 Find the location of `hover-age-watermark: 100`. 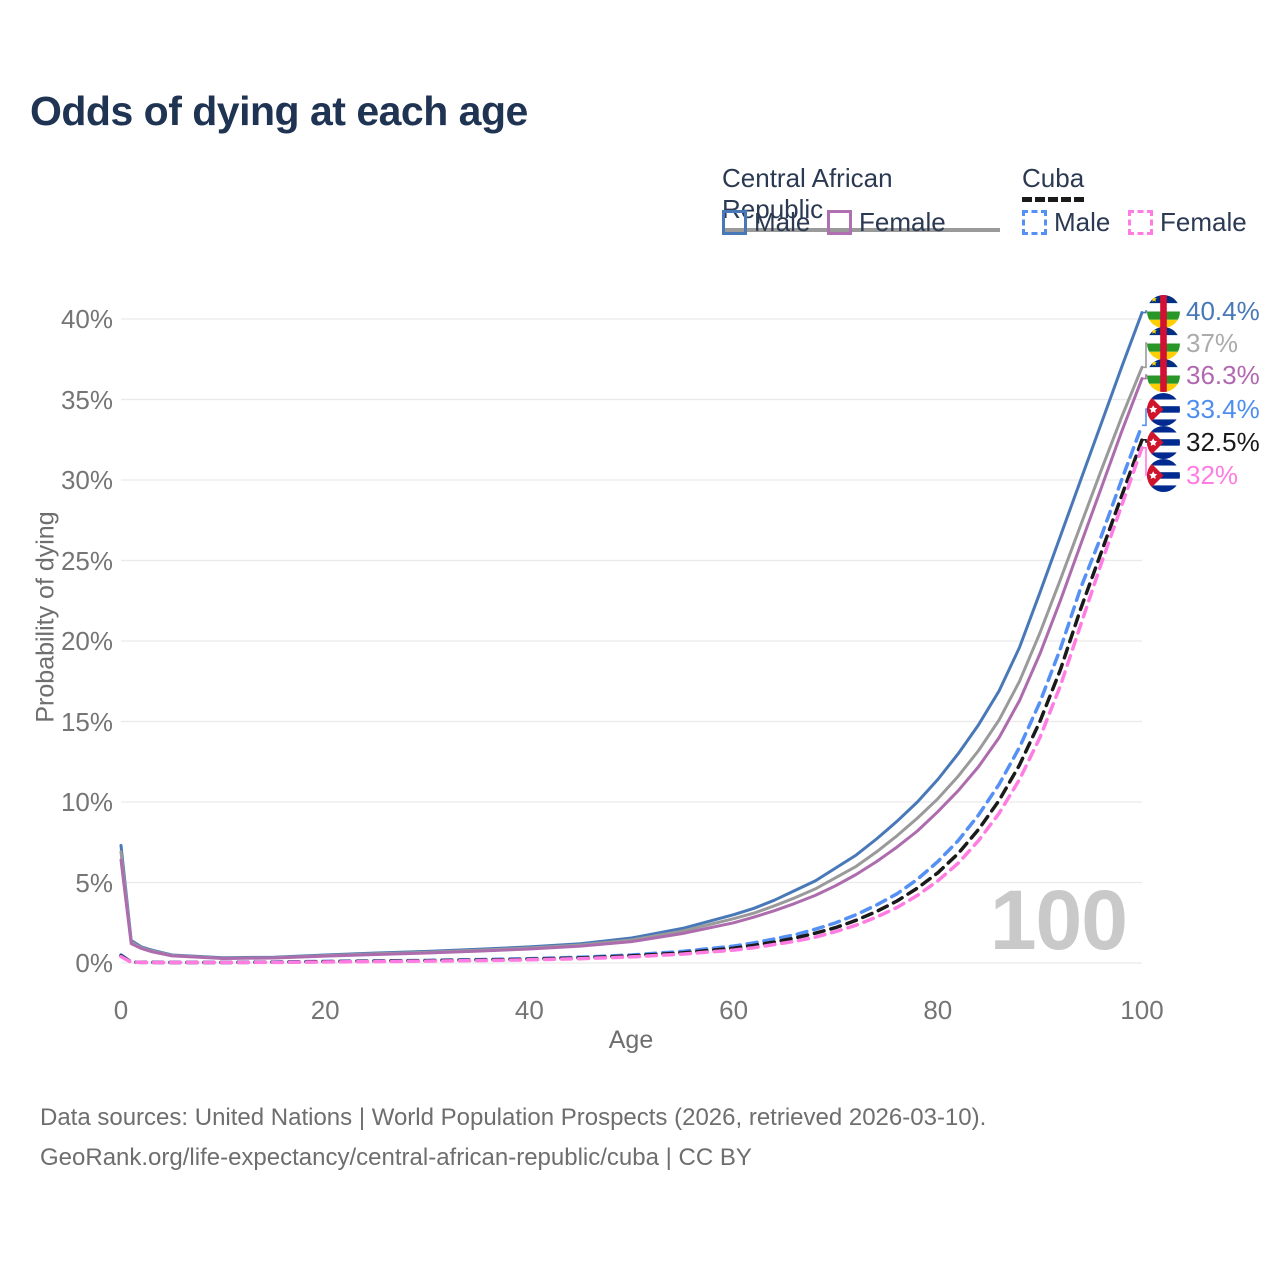

hover-age-watermark: 100 is located at coordinates (1058, 920).